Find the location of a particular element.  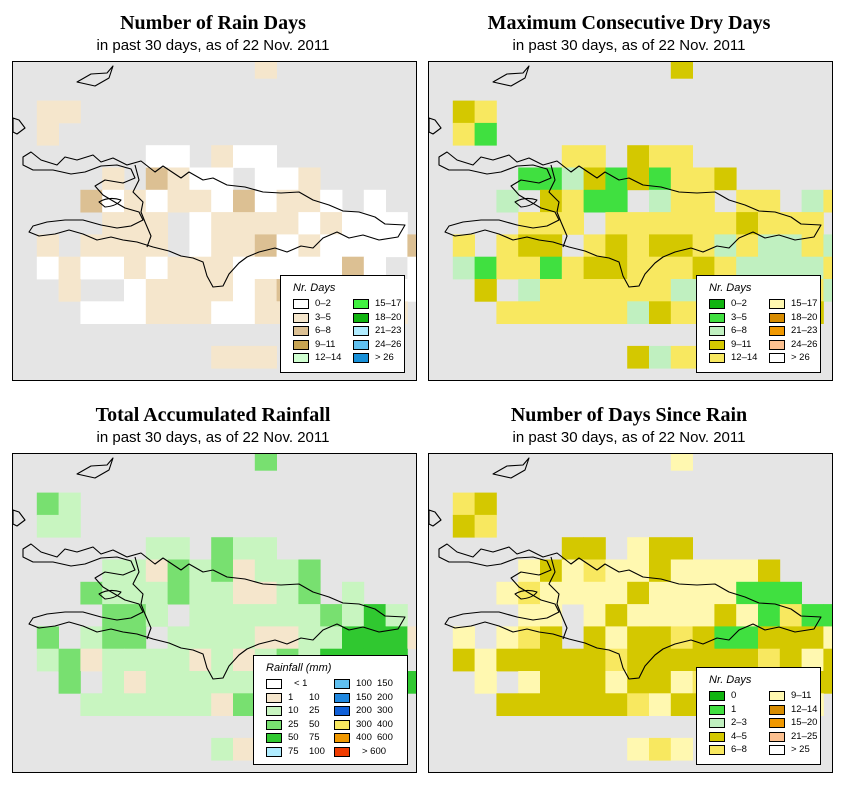

panel-title: Total Accumulated Rainfall is located at coordinates (213, 415).